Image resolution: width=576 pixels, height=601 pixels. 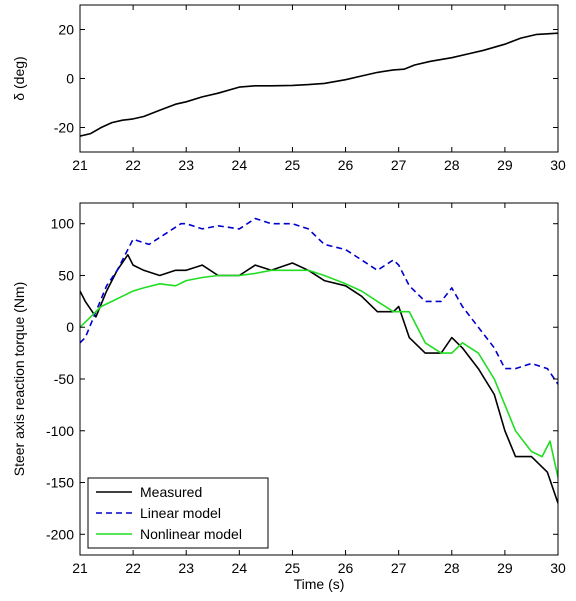 What do you see at coordinates (558, 568) in the screenshot?
I see `torque-x-tick-label: 30` at bounding box center [558, 568].